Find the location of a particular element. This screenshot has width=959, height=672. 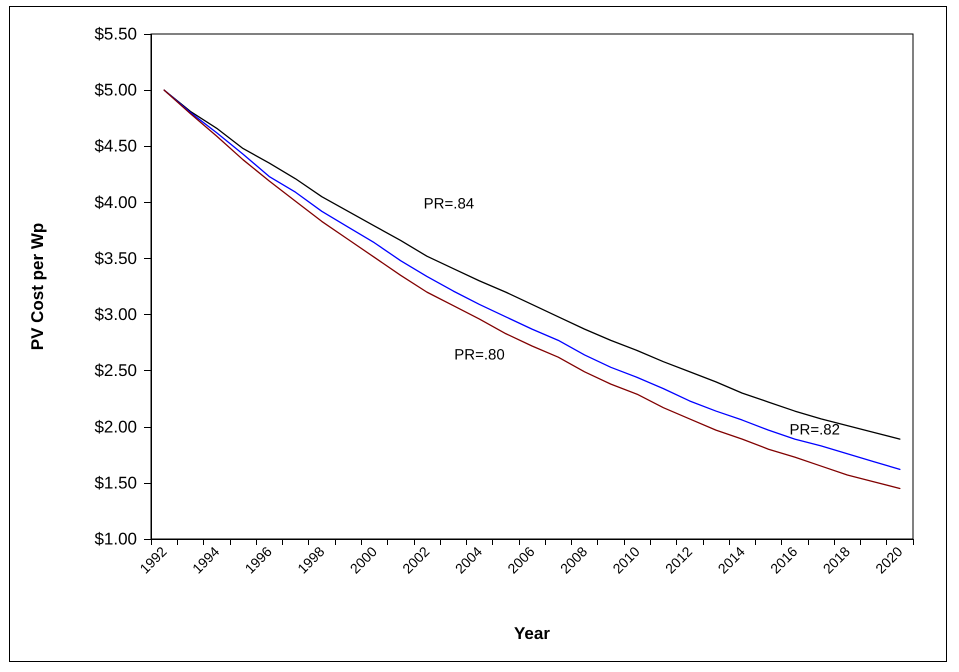

series-label: PR=.80 is located at coordinates (479, 355).